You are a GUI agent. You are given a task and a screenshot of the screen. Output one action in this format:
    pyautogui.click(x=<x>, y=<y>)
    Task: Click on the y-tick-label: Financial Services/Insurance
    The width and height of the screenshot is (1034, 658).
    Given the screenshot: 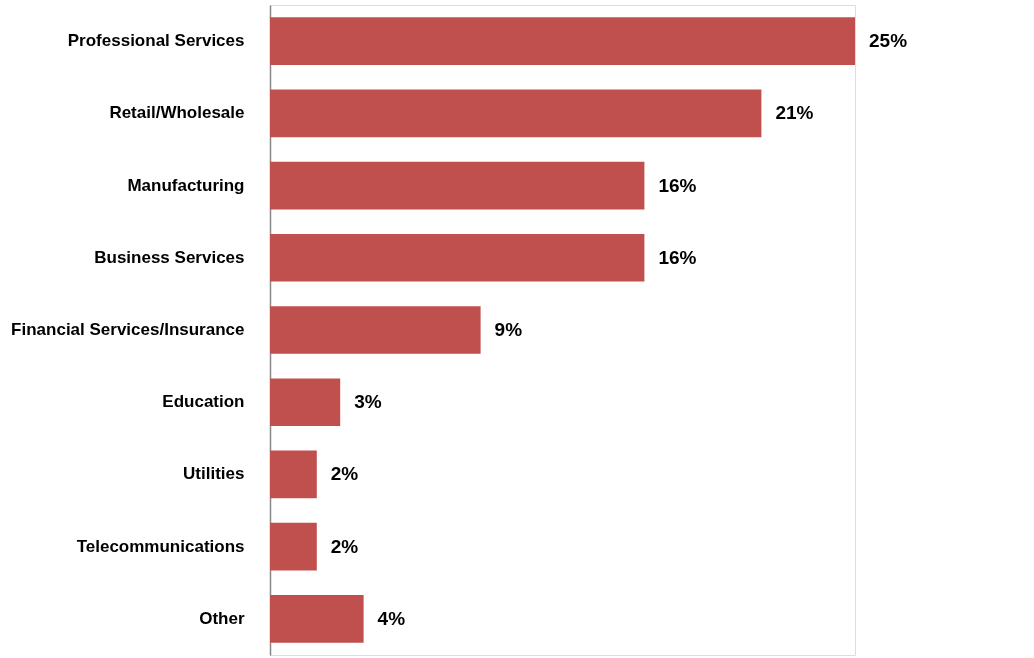 What is the action you would take?
    pyautogui.click(x=128, y=329)
    